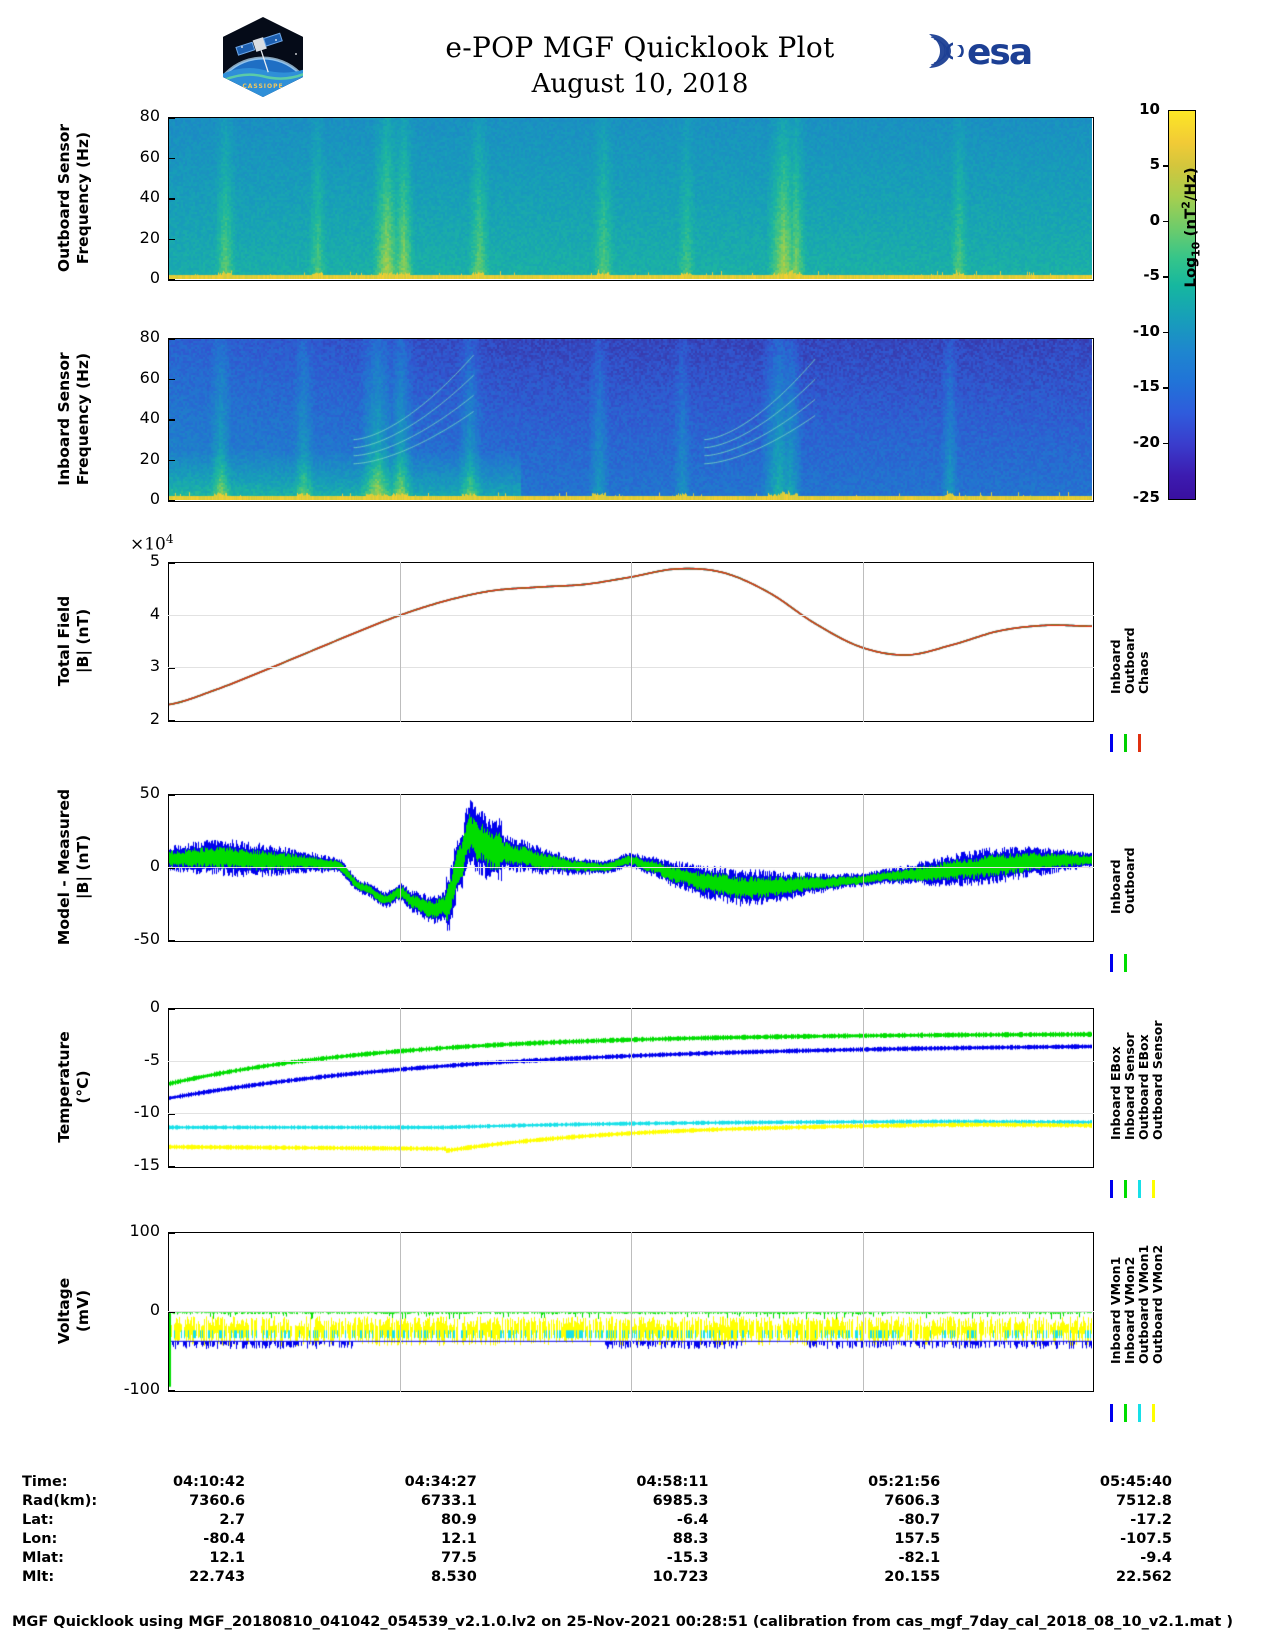 This screenshot has height=1650, width=1275. I want to click on plot-canvas-inboard-spectrogram, so click(630, 419).